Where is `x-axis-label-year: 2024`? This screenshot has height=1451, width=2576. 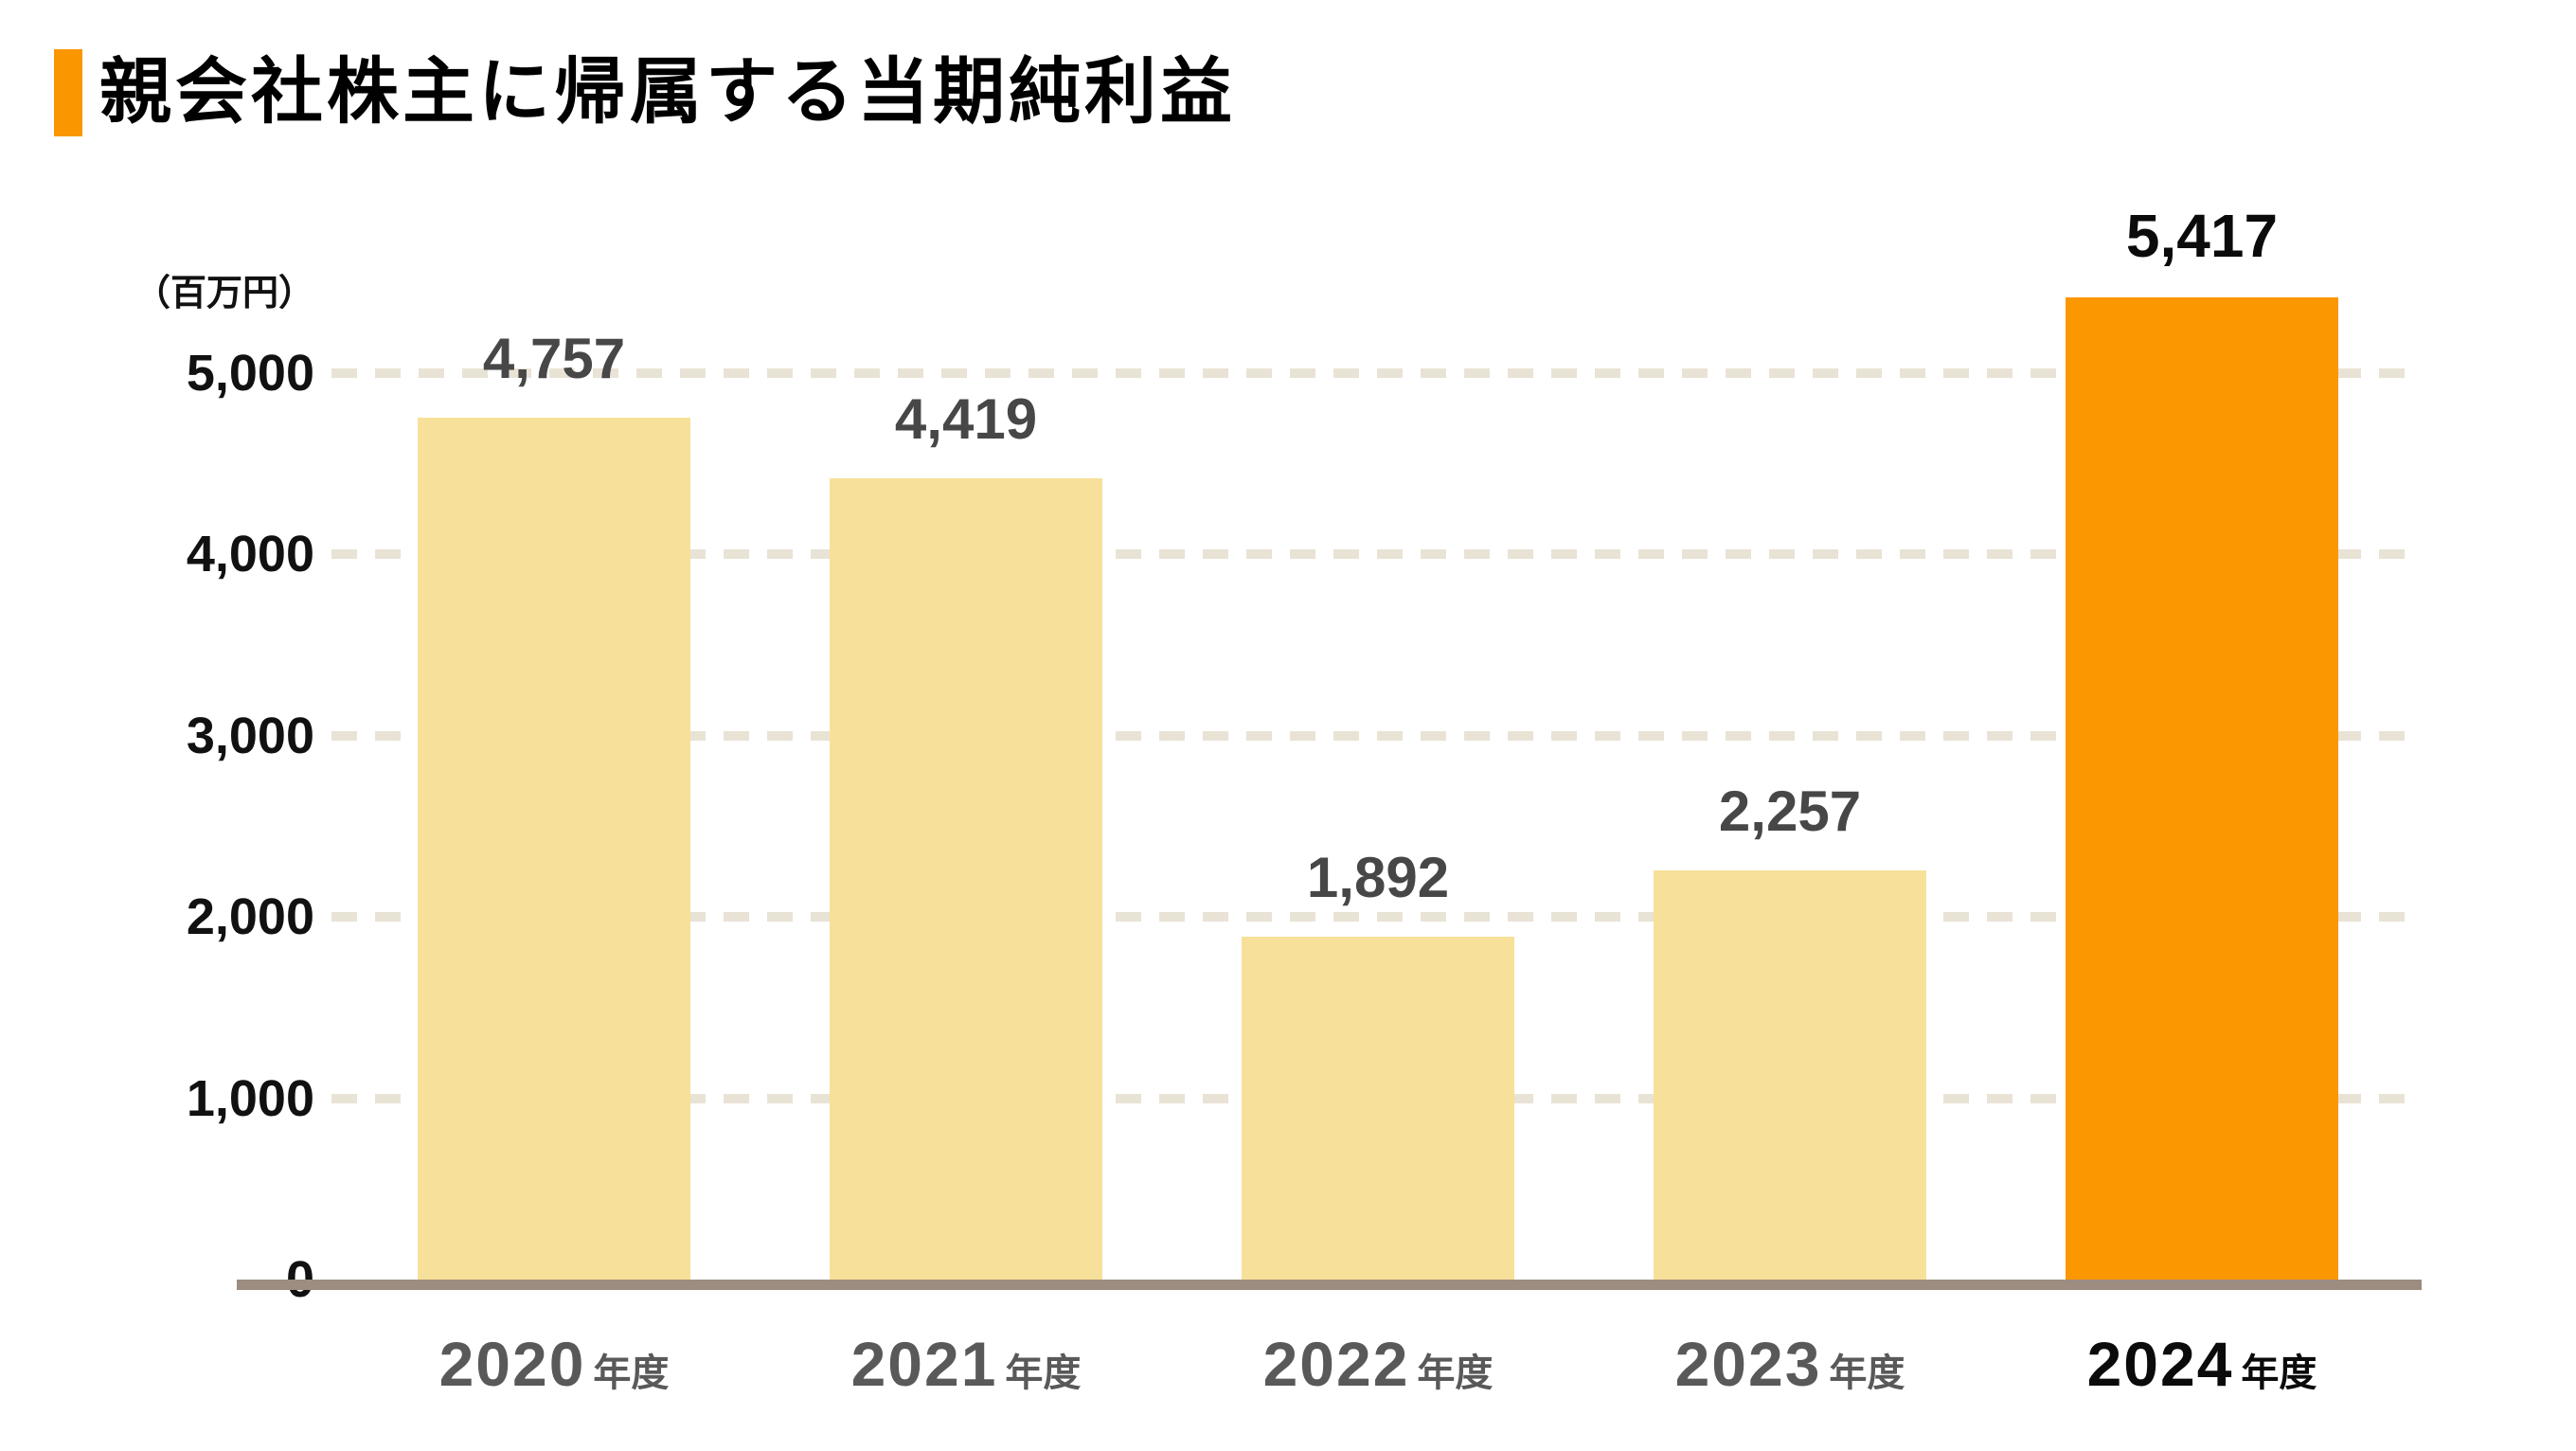
x-axis-label-year: 2024 is located at coordinates (2160, 1364).